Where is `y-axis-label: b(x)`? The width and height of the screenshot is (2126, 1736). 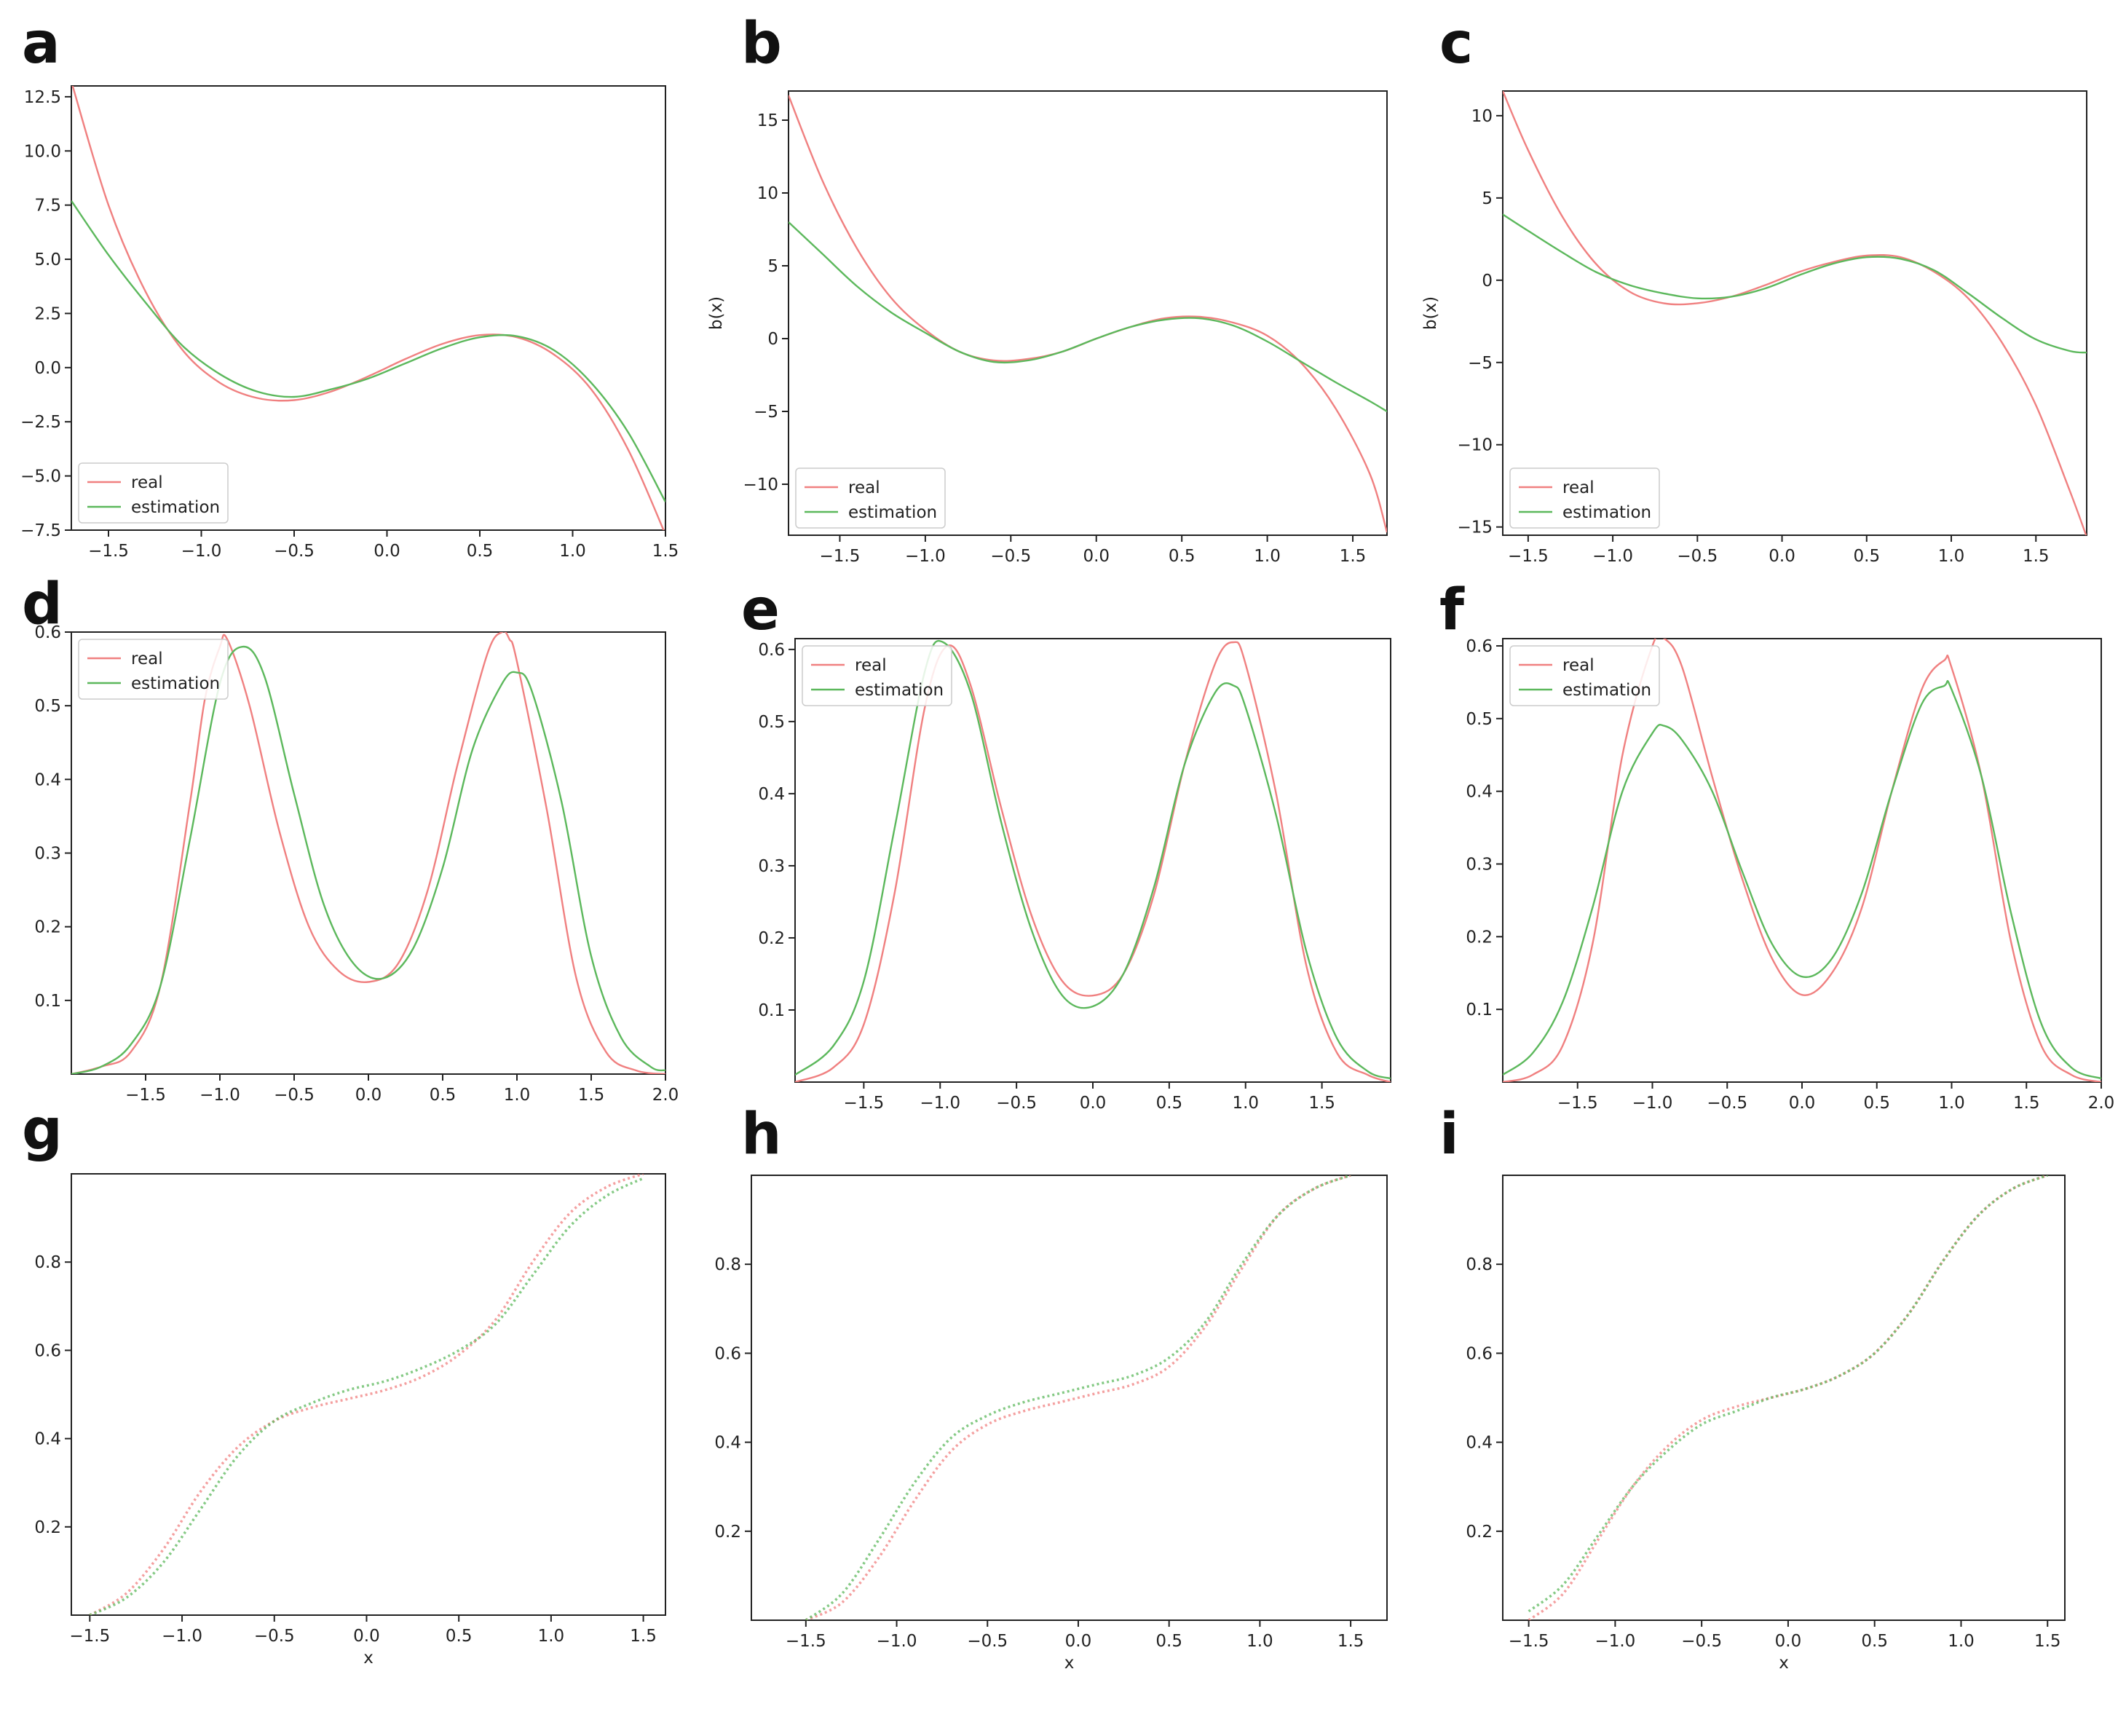
y-axis-label: b(x) is located at coordinates (716, 313).